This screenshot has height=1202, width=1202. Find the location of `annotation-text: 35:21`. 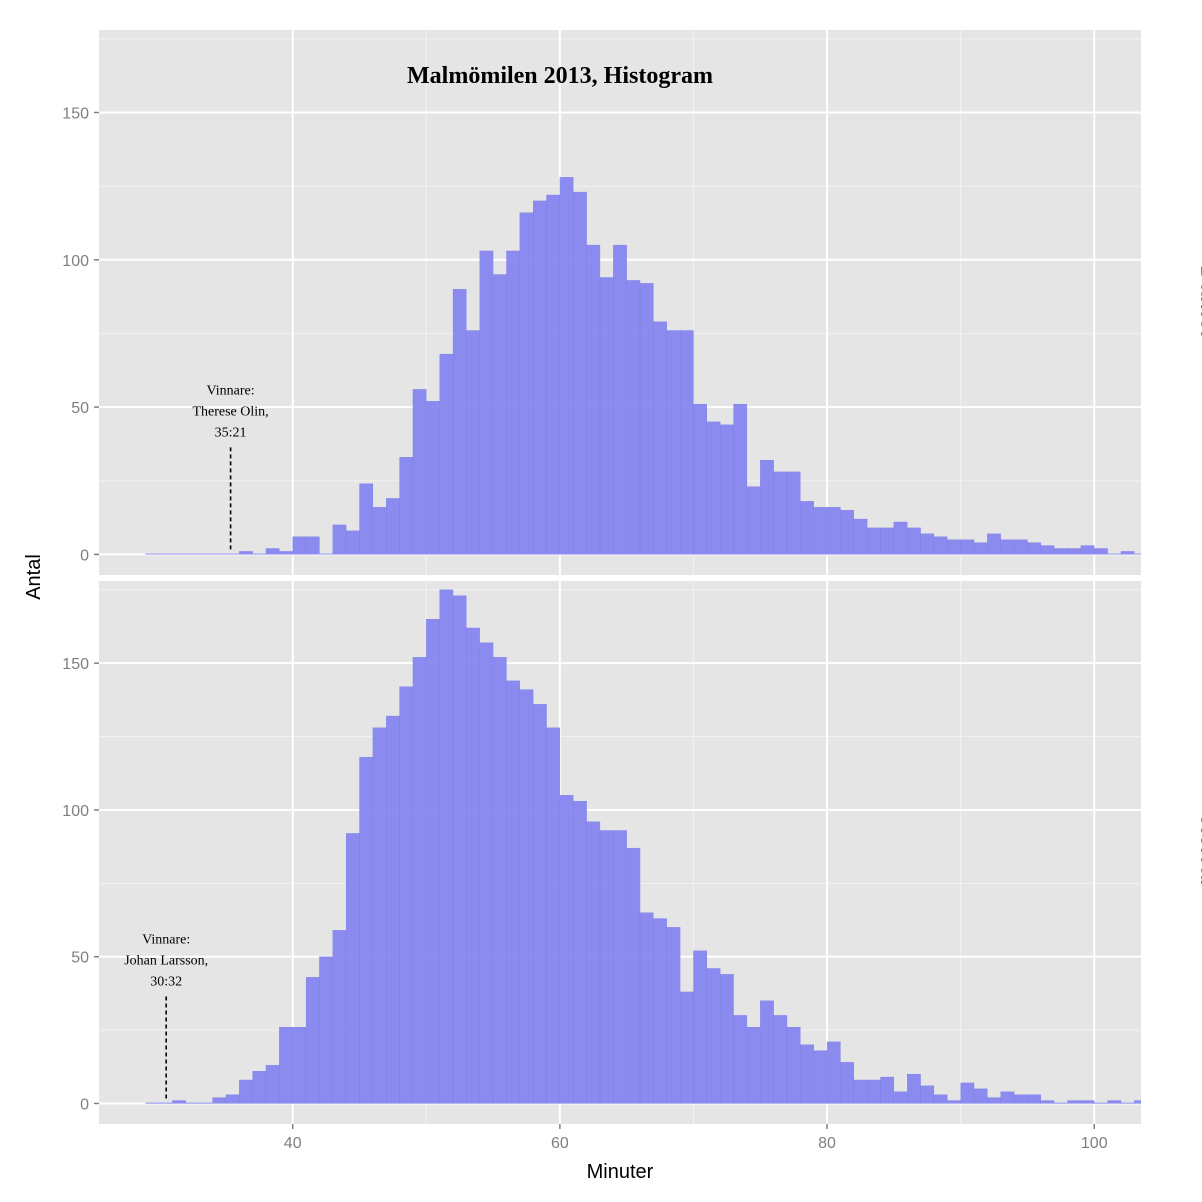

annotation-text: 35:21 is located at coordinates (231, 432).